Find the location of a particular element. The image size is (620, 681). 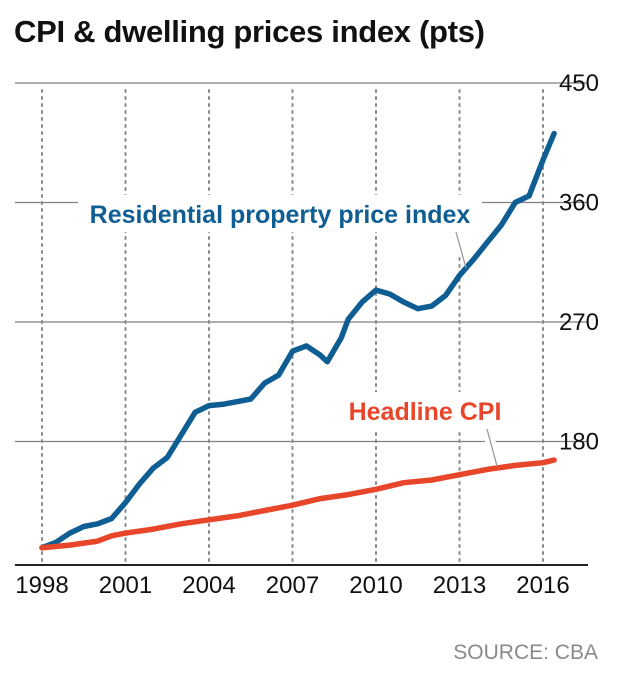

x-tick-label: 2010 is located at coordinates (375, 585).